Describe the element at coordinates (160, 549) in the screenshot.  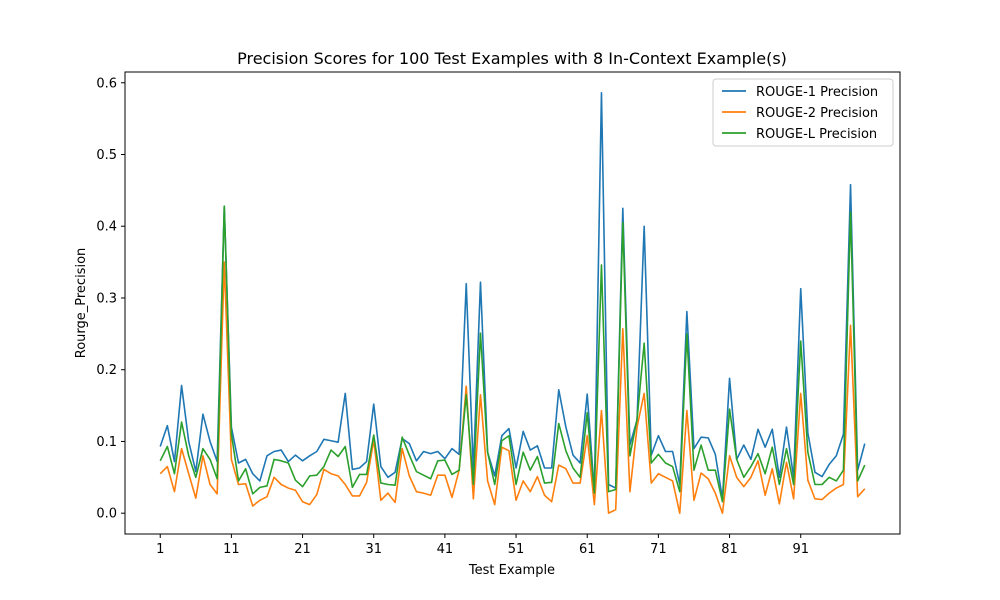
I see `x-tick-label: 1` at that location.